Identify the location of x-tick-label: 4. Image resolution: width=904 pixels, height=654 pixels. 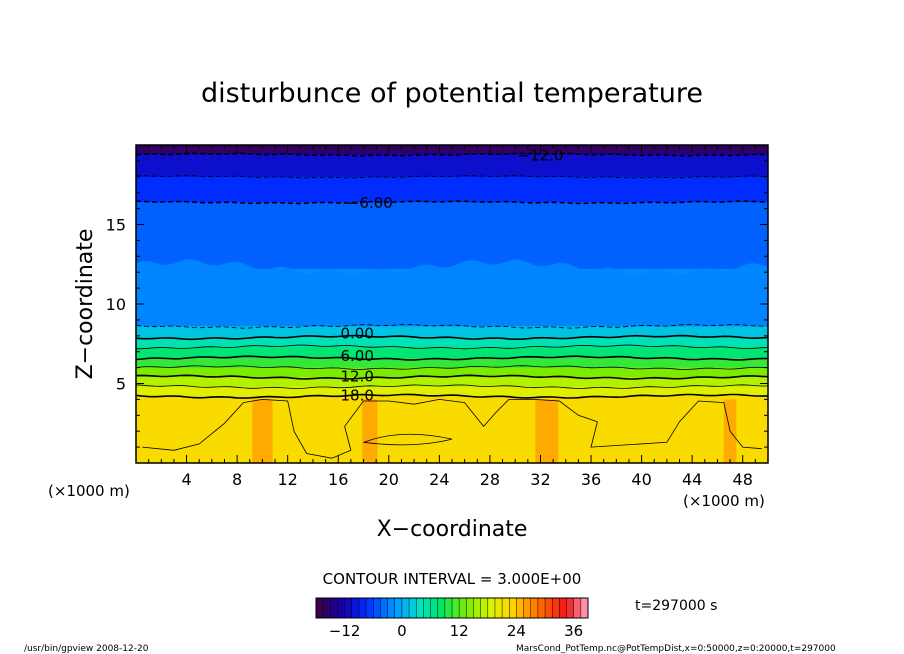
(186, 479).